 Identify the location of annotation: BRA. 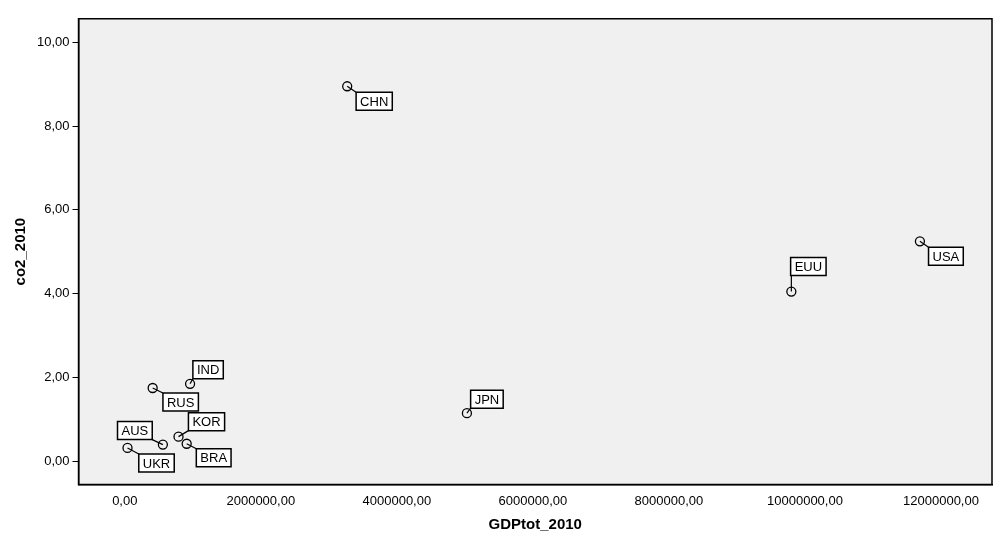
(214, 458).